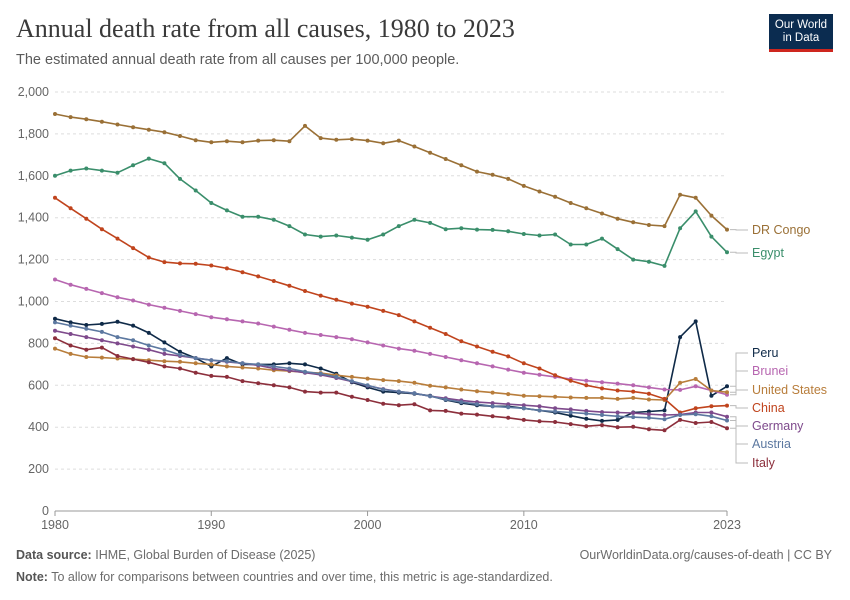 The width and height of the screenshot is (850, 600). I want to click on series-united-states, so click(391, 374).